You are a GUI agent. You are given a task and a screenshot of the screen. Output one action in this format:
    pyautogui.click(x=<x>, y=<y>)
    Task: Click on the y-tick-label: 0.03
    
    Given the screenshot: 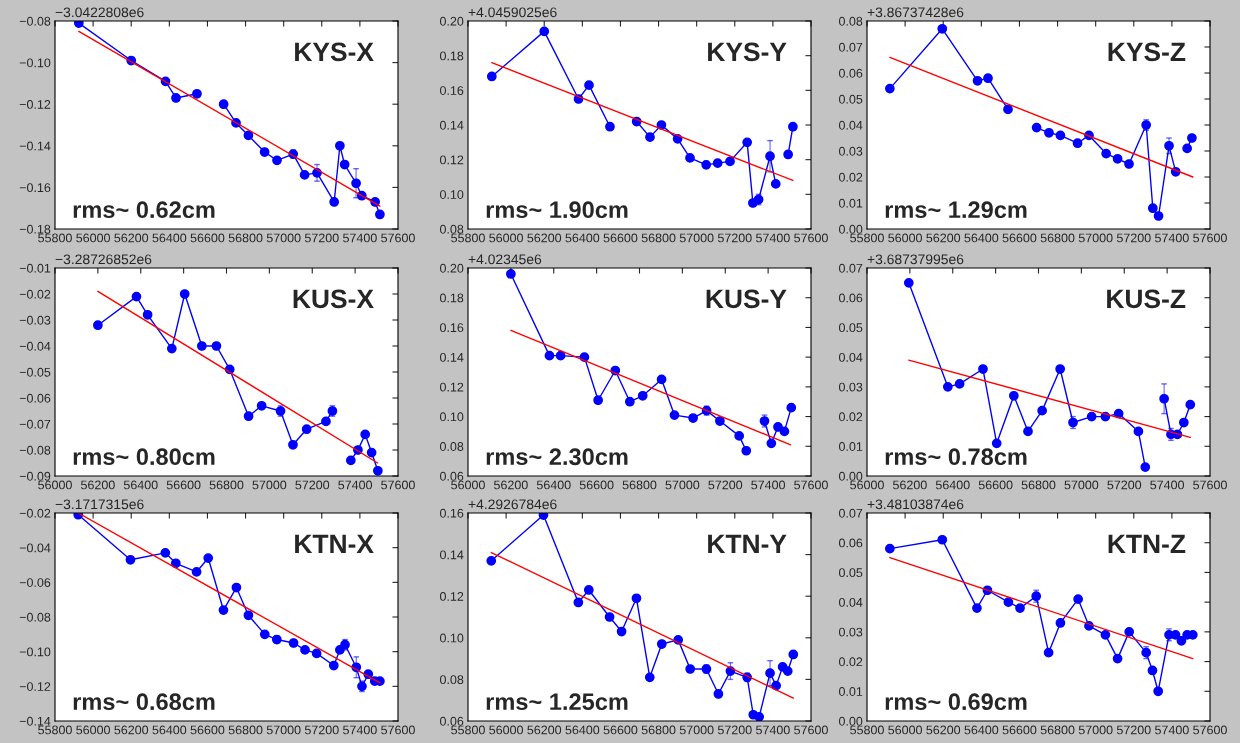 What is the action you would take?
    pyautogui.click(x=851, y=151)
    